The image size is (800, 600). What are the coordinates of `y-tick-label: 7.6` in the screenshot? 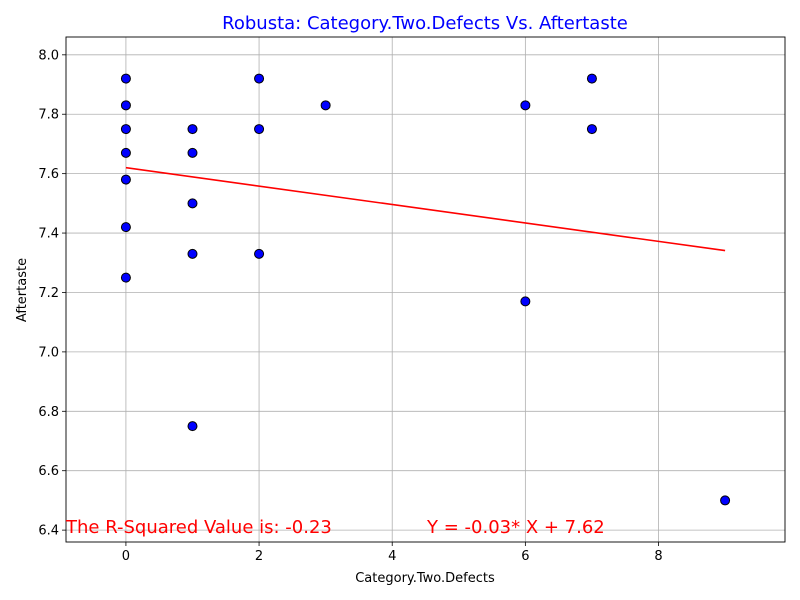 It's located at (48, 174).